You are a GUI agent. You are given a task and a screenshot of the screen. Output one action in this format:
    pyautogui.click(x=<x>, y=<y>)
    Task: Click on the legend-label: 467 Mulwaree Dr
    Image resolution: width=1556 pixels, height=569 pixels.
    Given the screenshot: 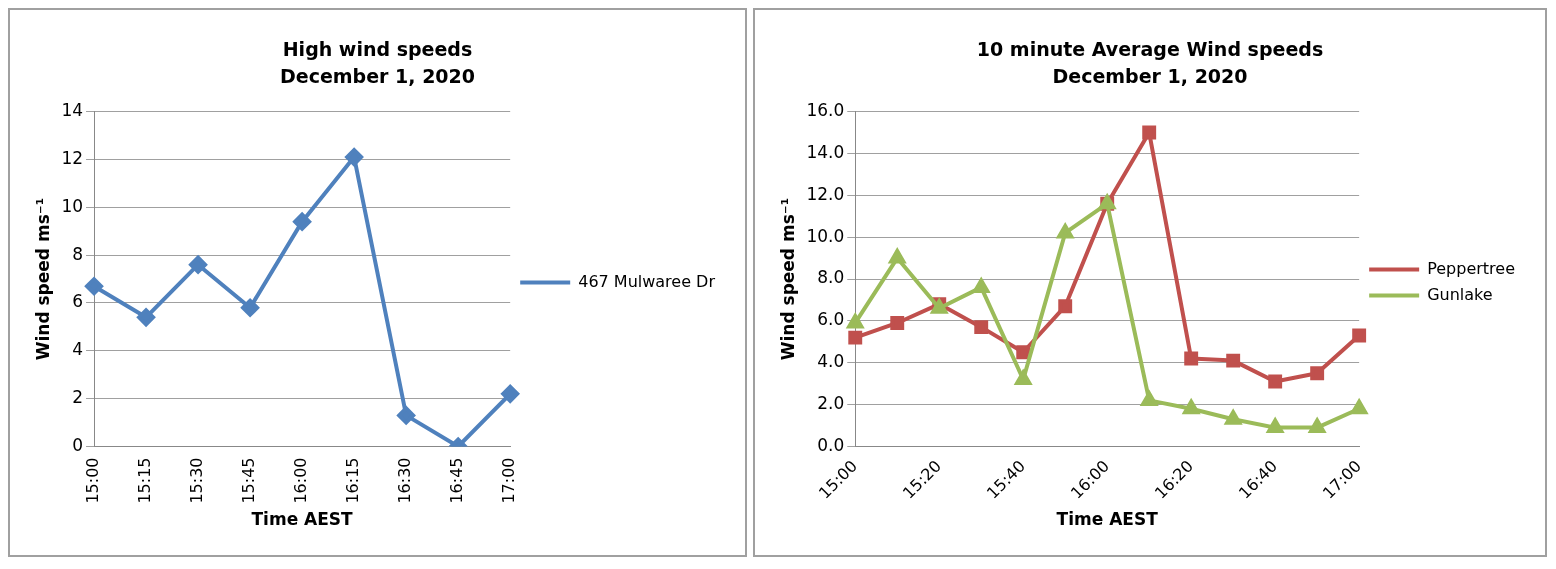 What is the action you would take?
    pyautogui.click(x=647, y=281)
    